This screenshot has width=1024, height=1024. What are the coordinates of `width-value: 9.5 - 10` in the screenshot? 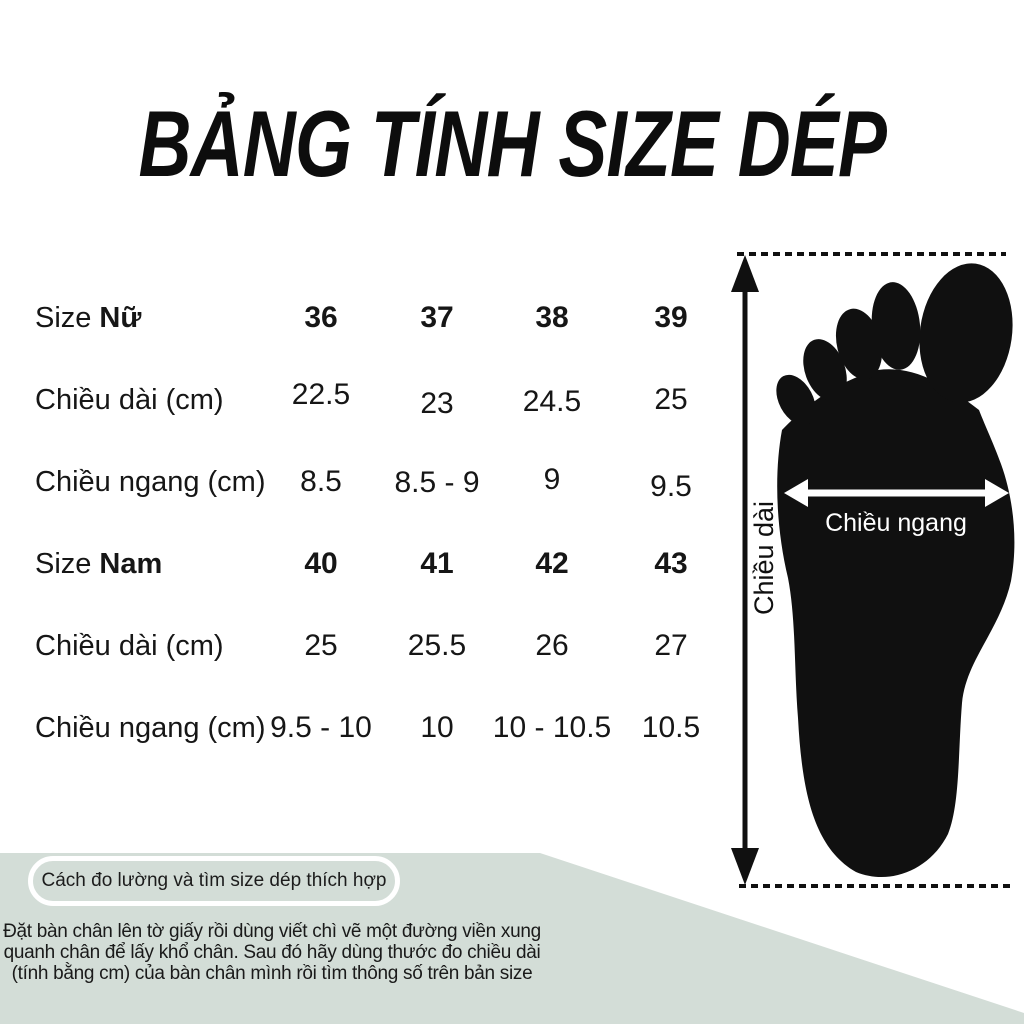 It's located at (321, 727).